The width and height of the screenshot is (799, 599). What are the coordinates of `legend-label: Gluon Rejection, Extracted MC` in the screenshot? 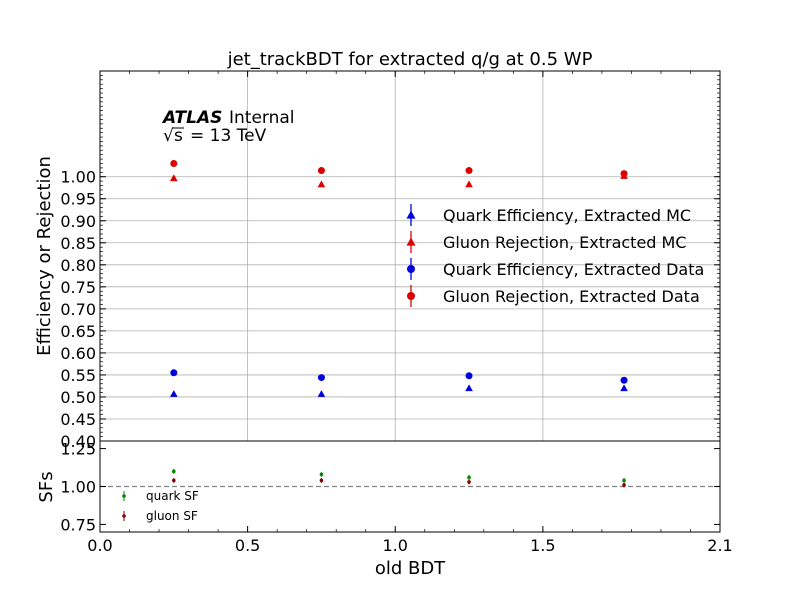 It's located at (565, 242).